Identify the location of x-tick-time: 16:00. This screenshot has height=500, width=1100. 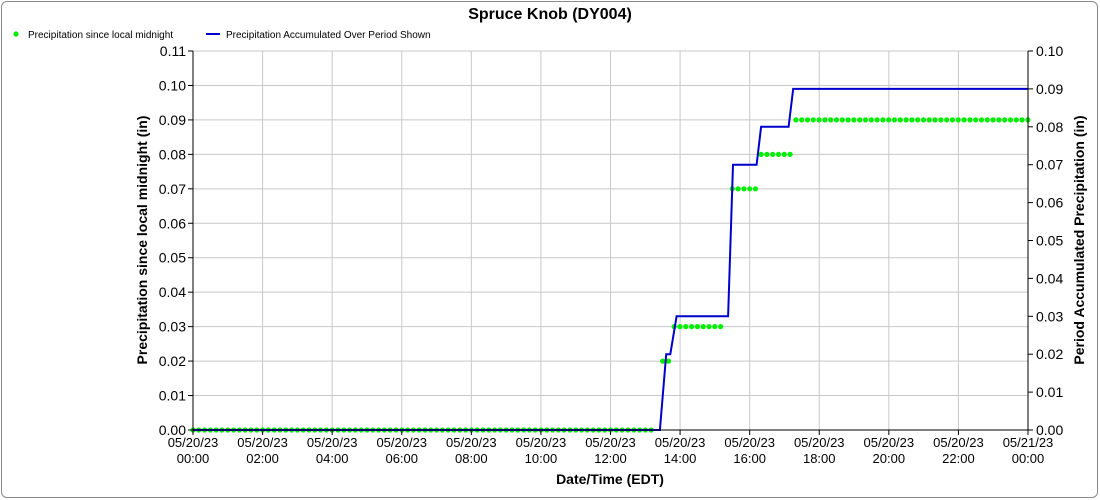
(749, 458).